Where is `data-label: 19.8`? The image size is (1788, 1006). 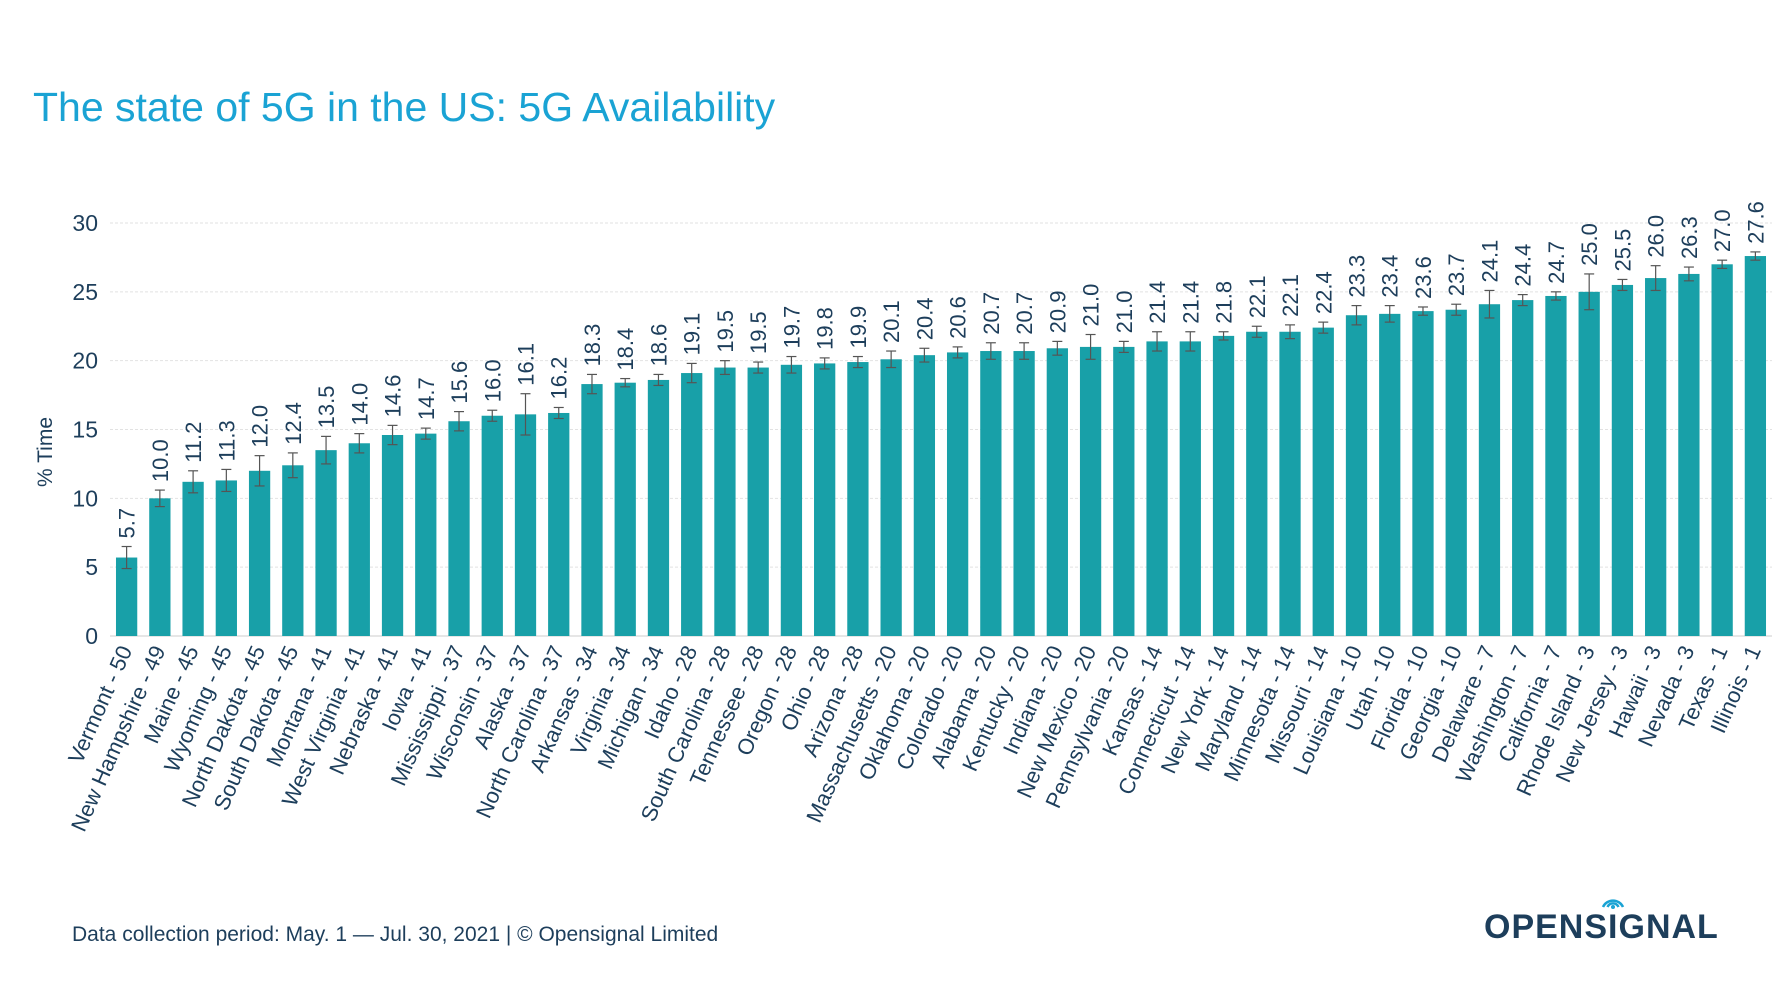 data-label: 19.8 is located at coordinates (825, 328).